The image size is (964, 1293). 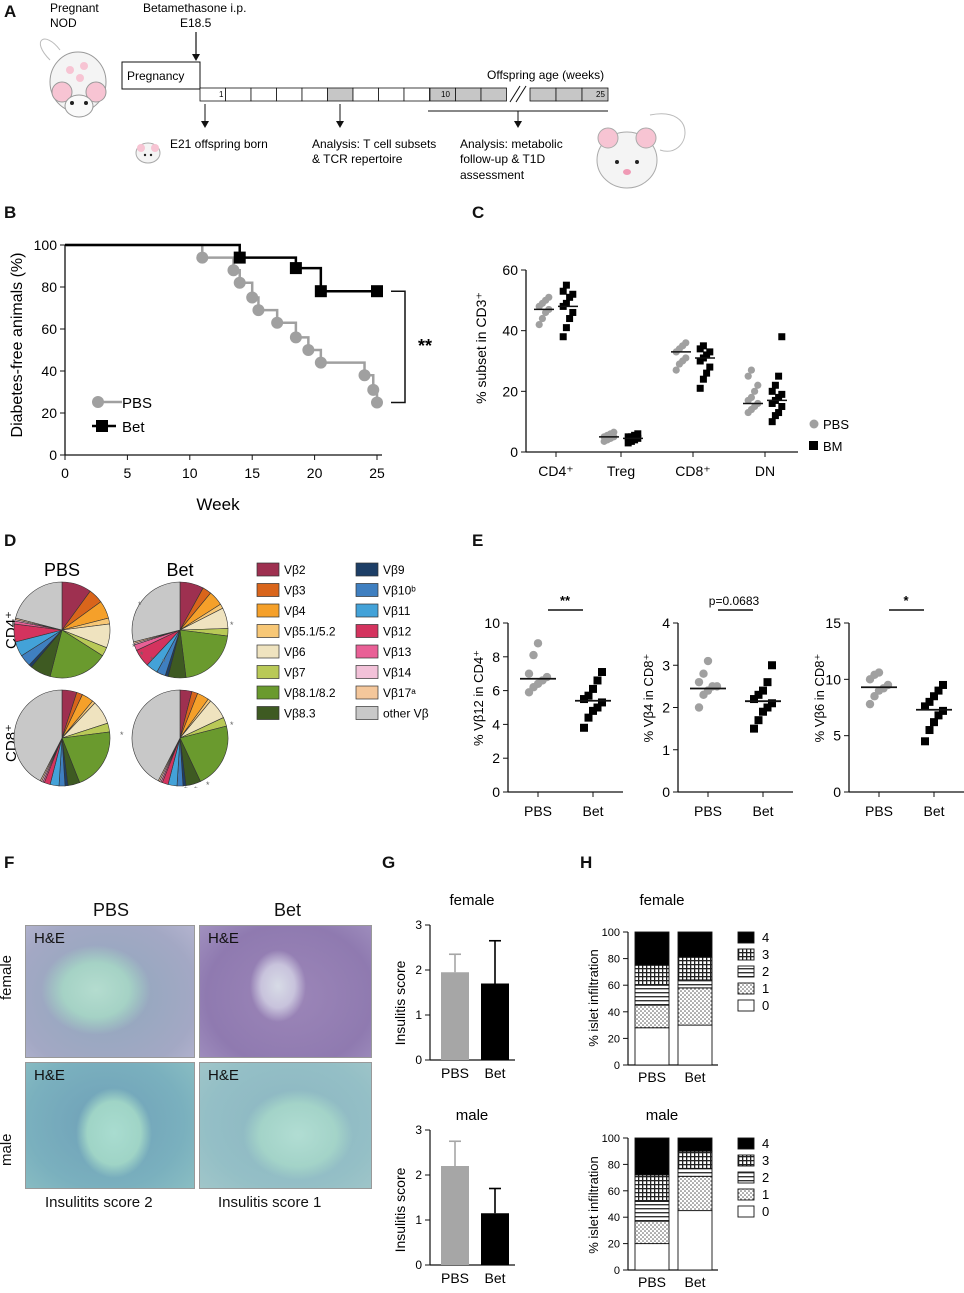 What do you see at coordinates (10, 11) in the screenshot?
I see `panel-label-a: A` at bounding box center [10, 11].